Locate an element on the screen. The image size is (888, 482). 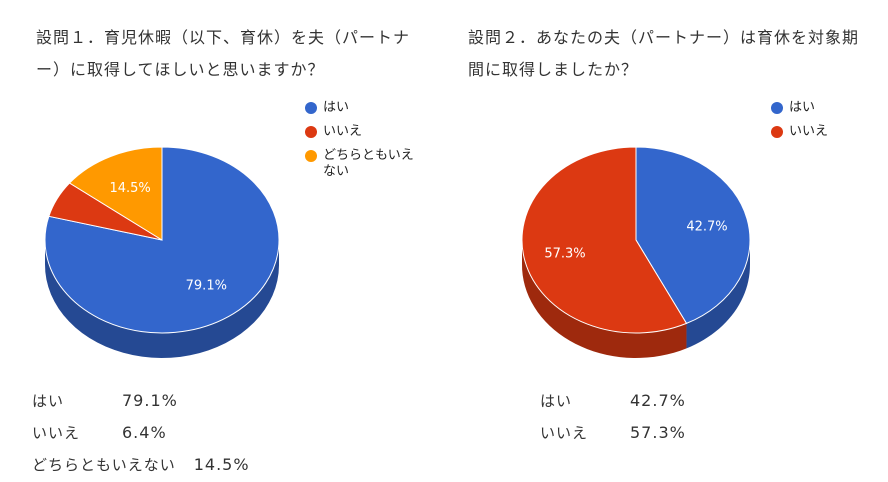
pie-chart-1: 79.1% 14.5% is located at coordinates (162, 252).